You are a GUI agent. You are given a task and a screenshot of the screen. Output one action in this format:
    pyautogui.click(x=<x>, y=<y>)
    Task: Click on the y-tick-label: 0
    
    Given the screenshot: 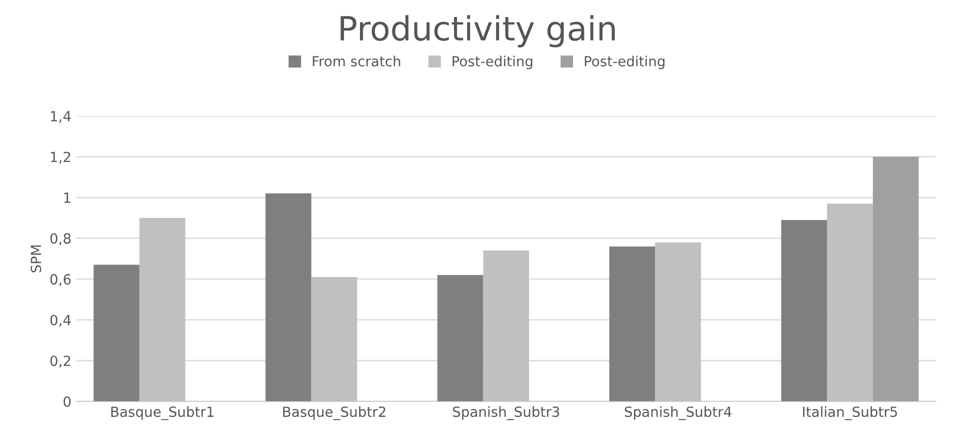 What is the action you would take?
    pyautogui.click(x=67, y=401)
    